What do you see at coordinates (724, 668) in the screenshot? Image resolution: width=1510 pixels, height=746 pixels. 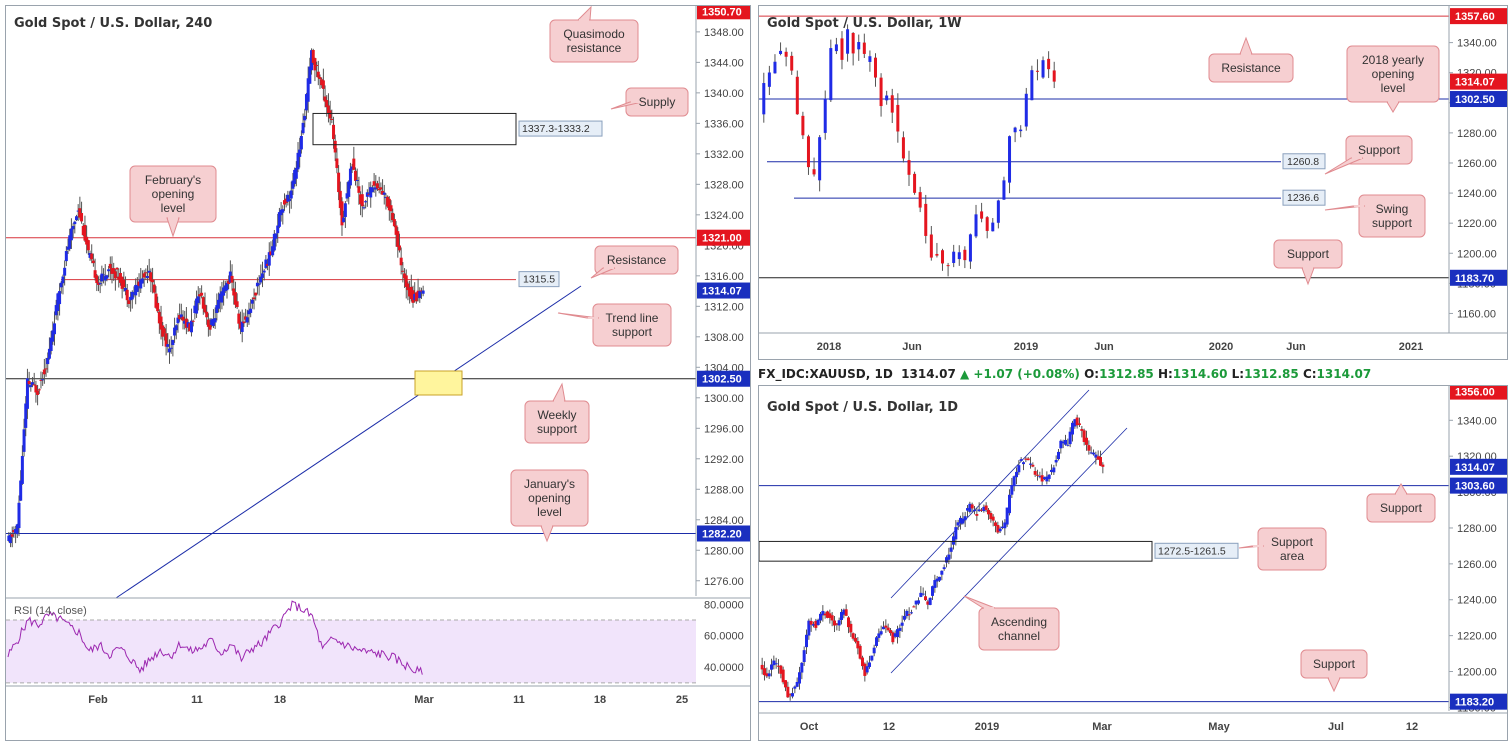 I see `rsi-y-tick-label: 40.0000` at bounding box center [724, 668].